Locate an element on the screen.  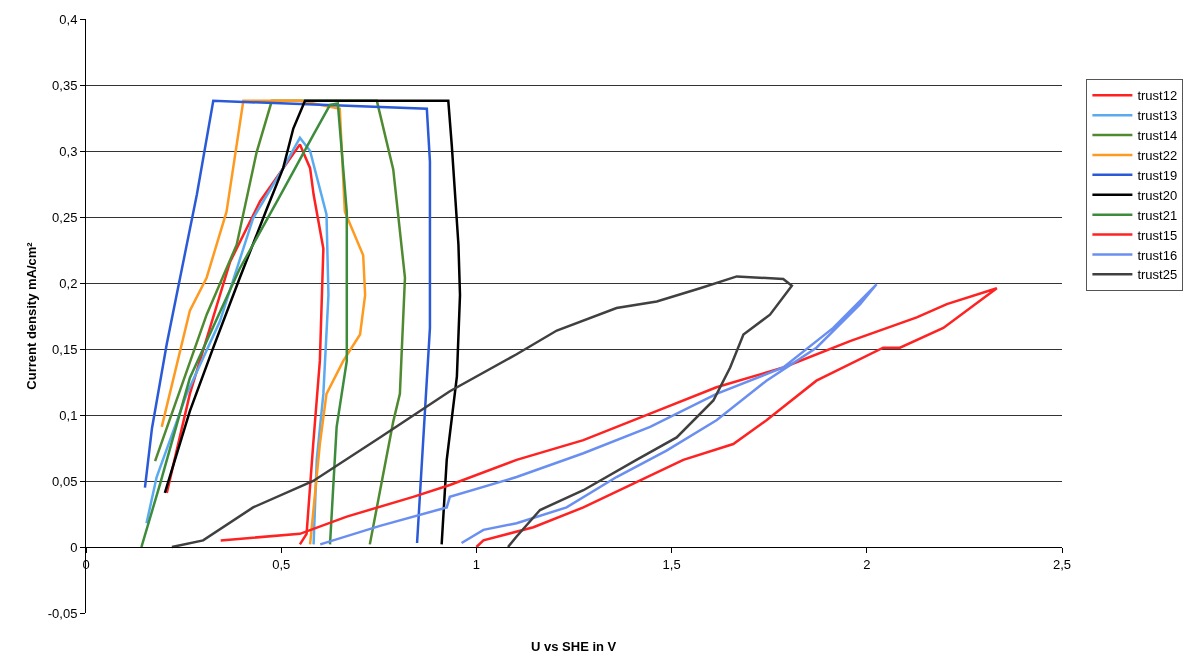
y-tick-label: 0,25 is located at coordinates (65, 217).